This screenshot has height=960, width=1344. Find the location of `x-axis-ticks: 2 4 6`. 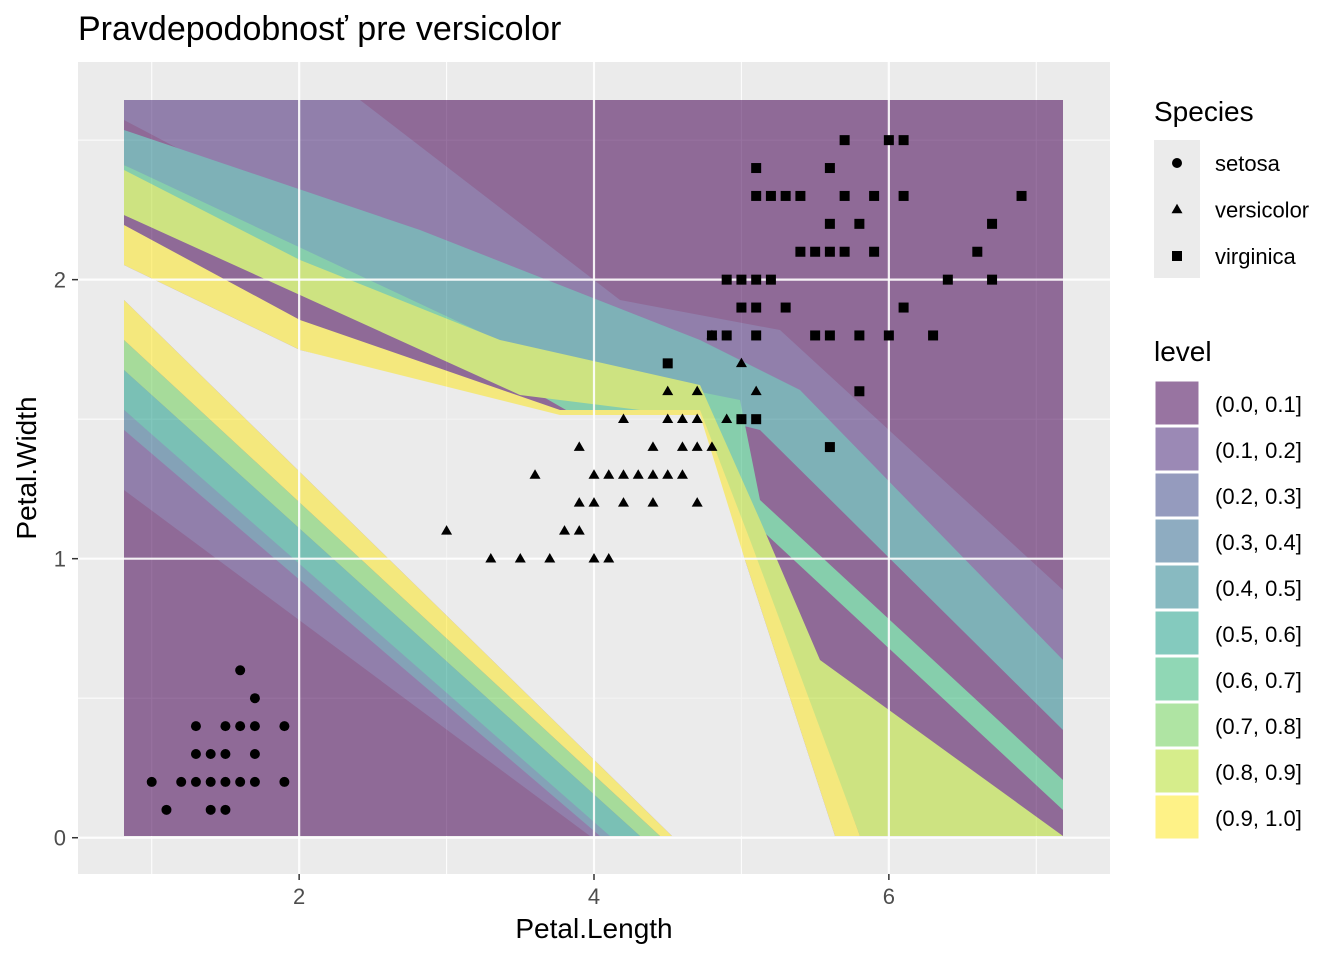

x-axis-ticks: 2 4 6 is located at coordinates (594, 891).